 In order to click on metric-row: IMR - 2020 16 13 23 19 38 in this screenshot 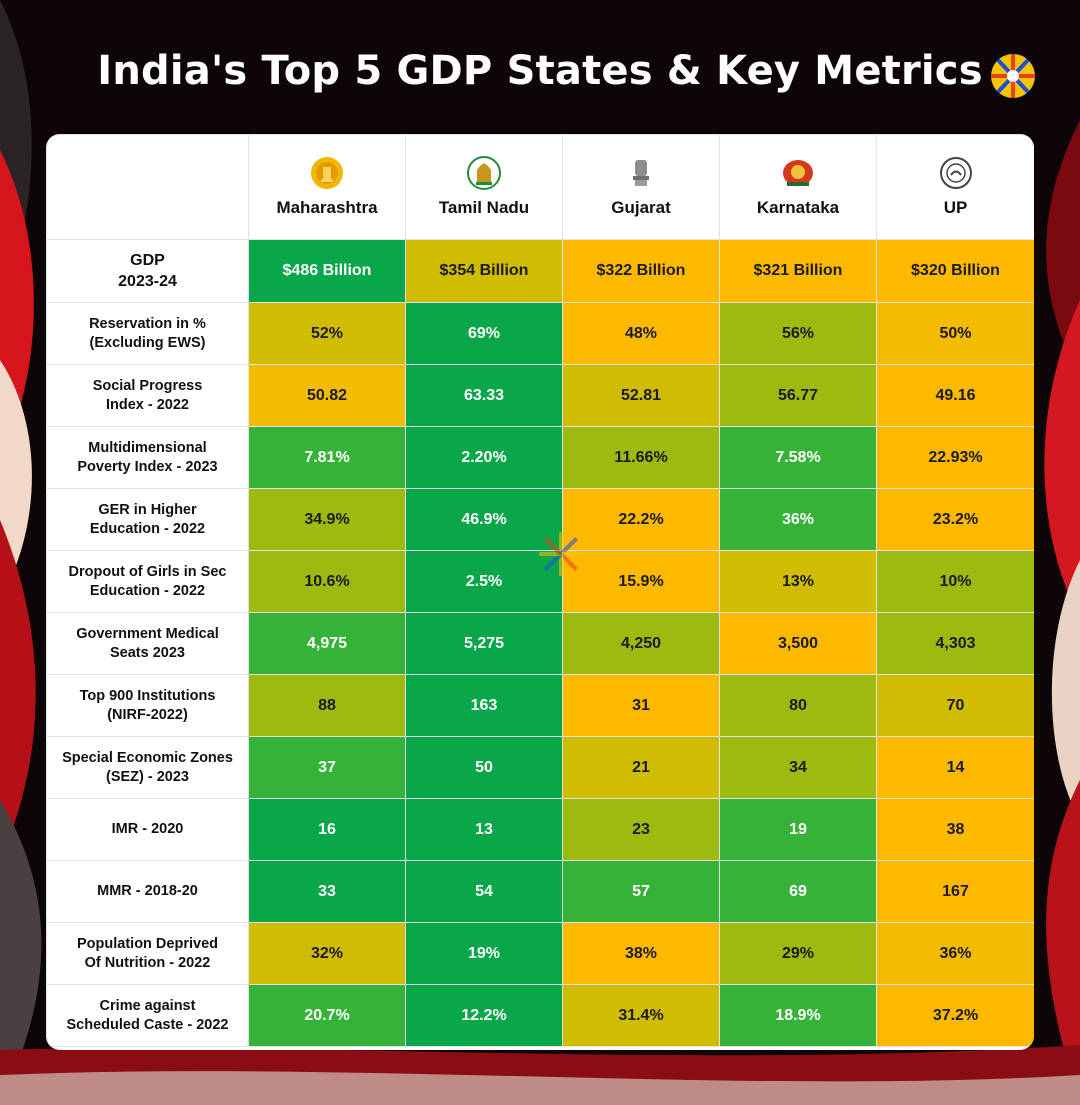, I will do `click(540, 829)`.